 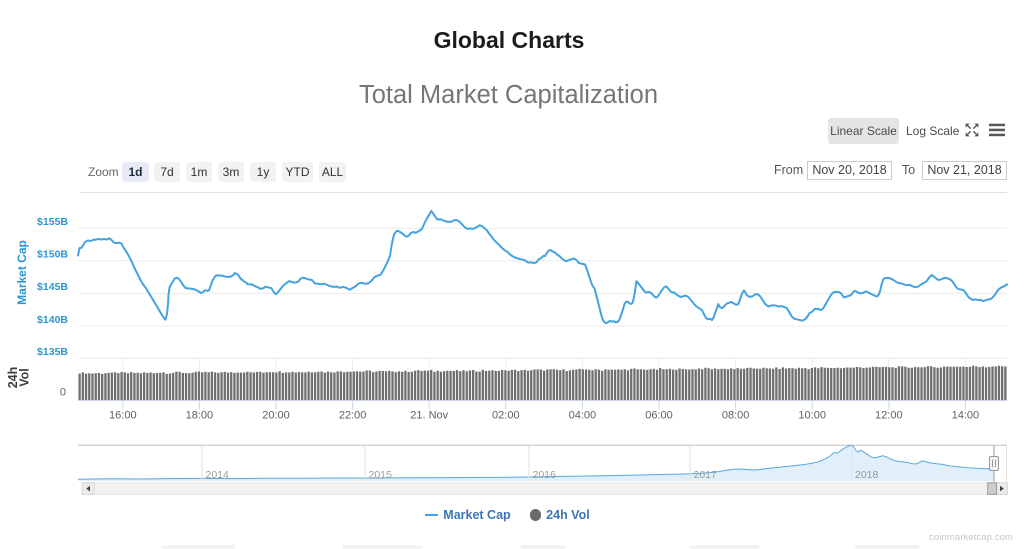 What do you see at coordinates (52, 255) in the screenshot?
I see `svg-text: $150B` at bounding box center [52, 255].